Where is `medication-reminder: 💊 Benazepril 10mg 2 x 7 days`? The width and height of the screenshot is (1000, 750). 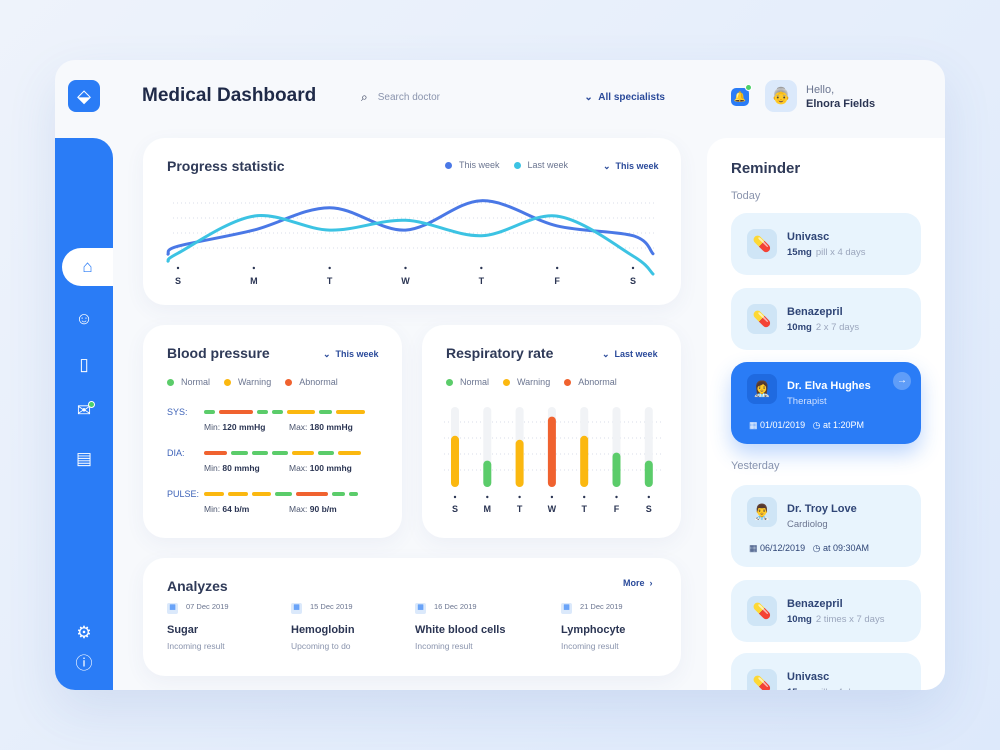
medication-reminder: 💊 Benazepril 10mg 2 x 7 days is located at coordinates (826, 319).